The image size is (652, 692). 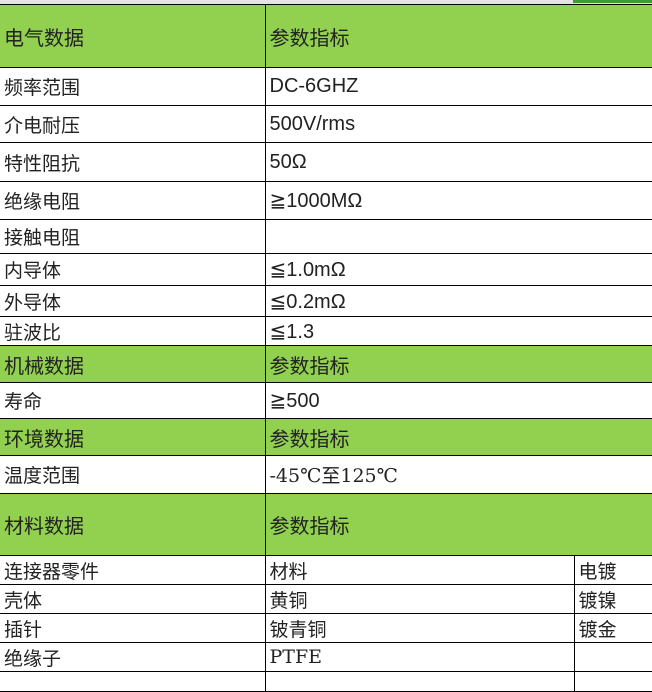 What do you see at coordinates (133, 400) in the screenshot?
I see `row-label: 寿命` at bounding box center [133, 400].